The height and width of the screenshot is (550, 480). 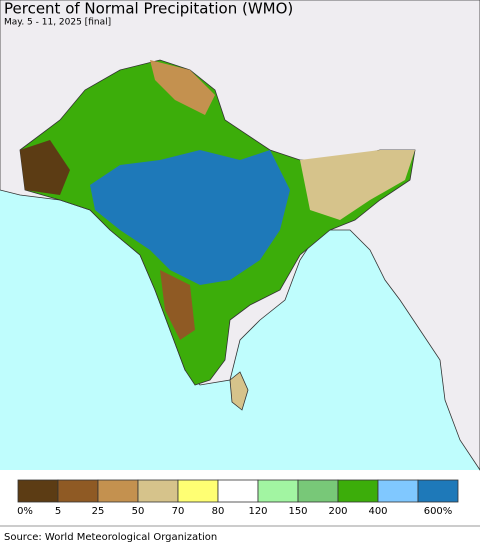 What do you see at coordinates (377, 511) in the screenshot?
I see `legend-label: 400` at bounding box center [377, 511].